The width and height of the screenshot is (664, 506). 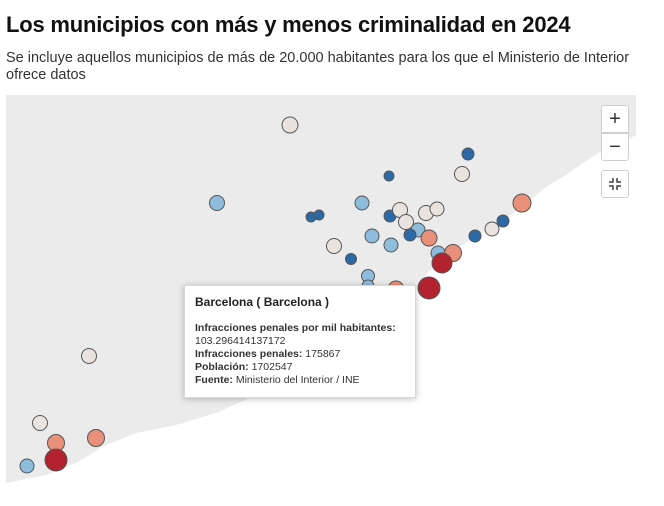 I want to click on zoom-in-button: +, so click(x=615, y=119).